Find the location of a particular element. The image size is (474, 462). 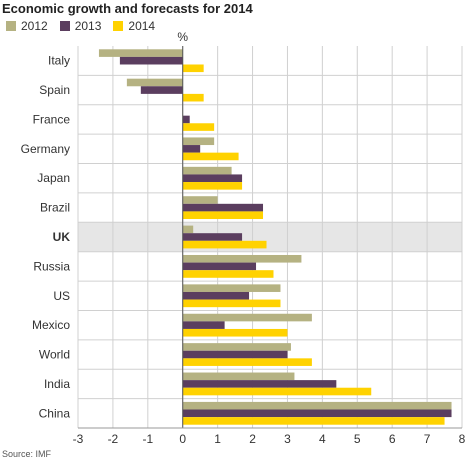

category-label-us: US is located at coordinates (61, 296).